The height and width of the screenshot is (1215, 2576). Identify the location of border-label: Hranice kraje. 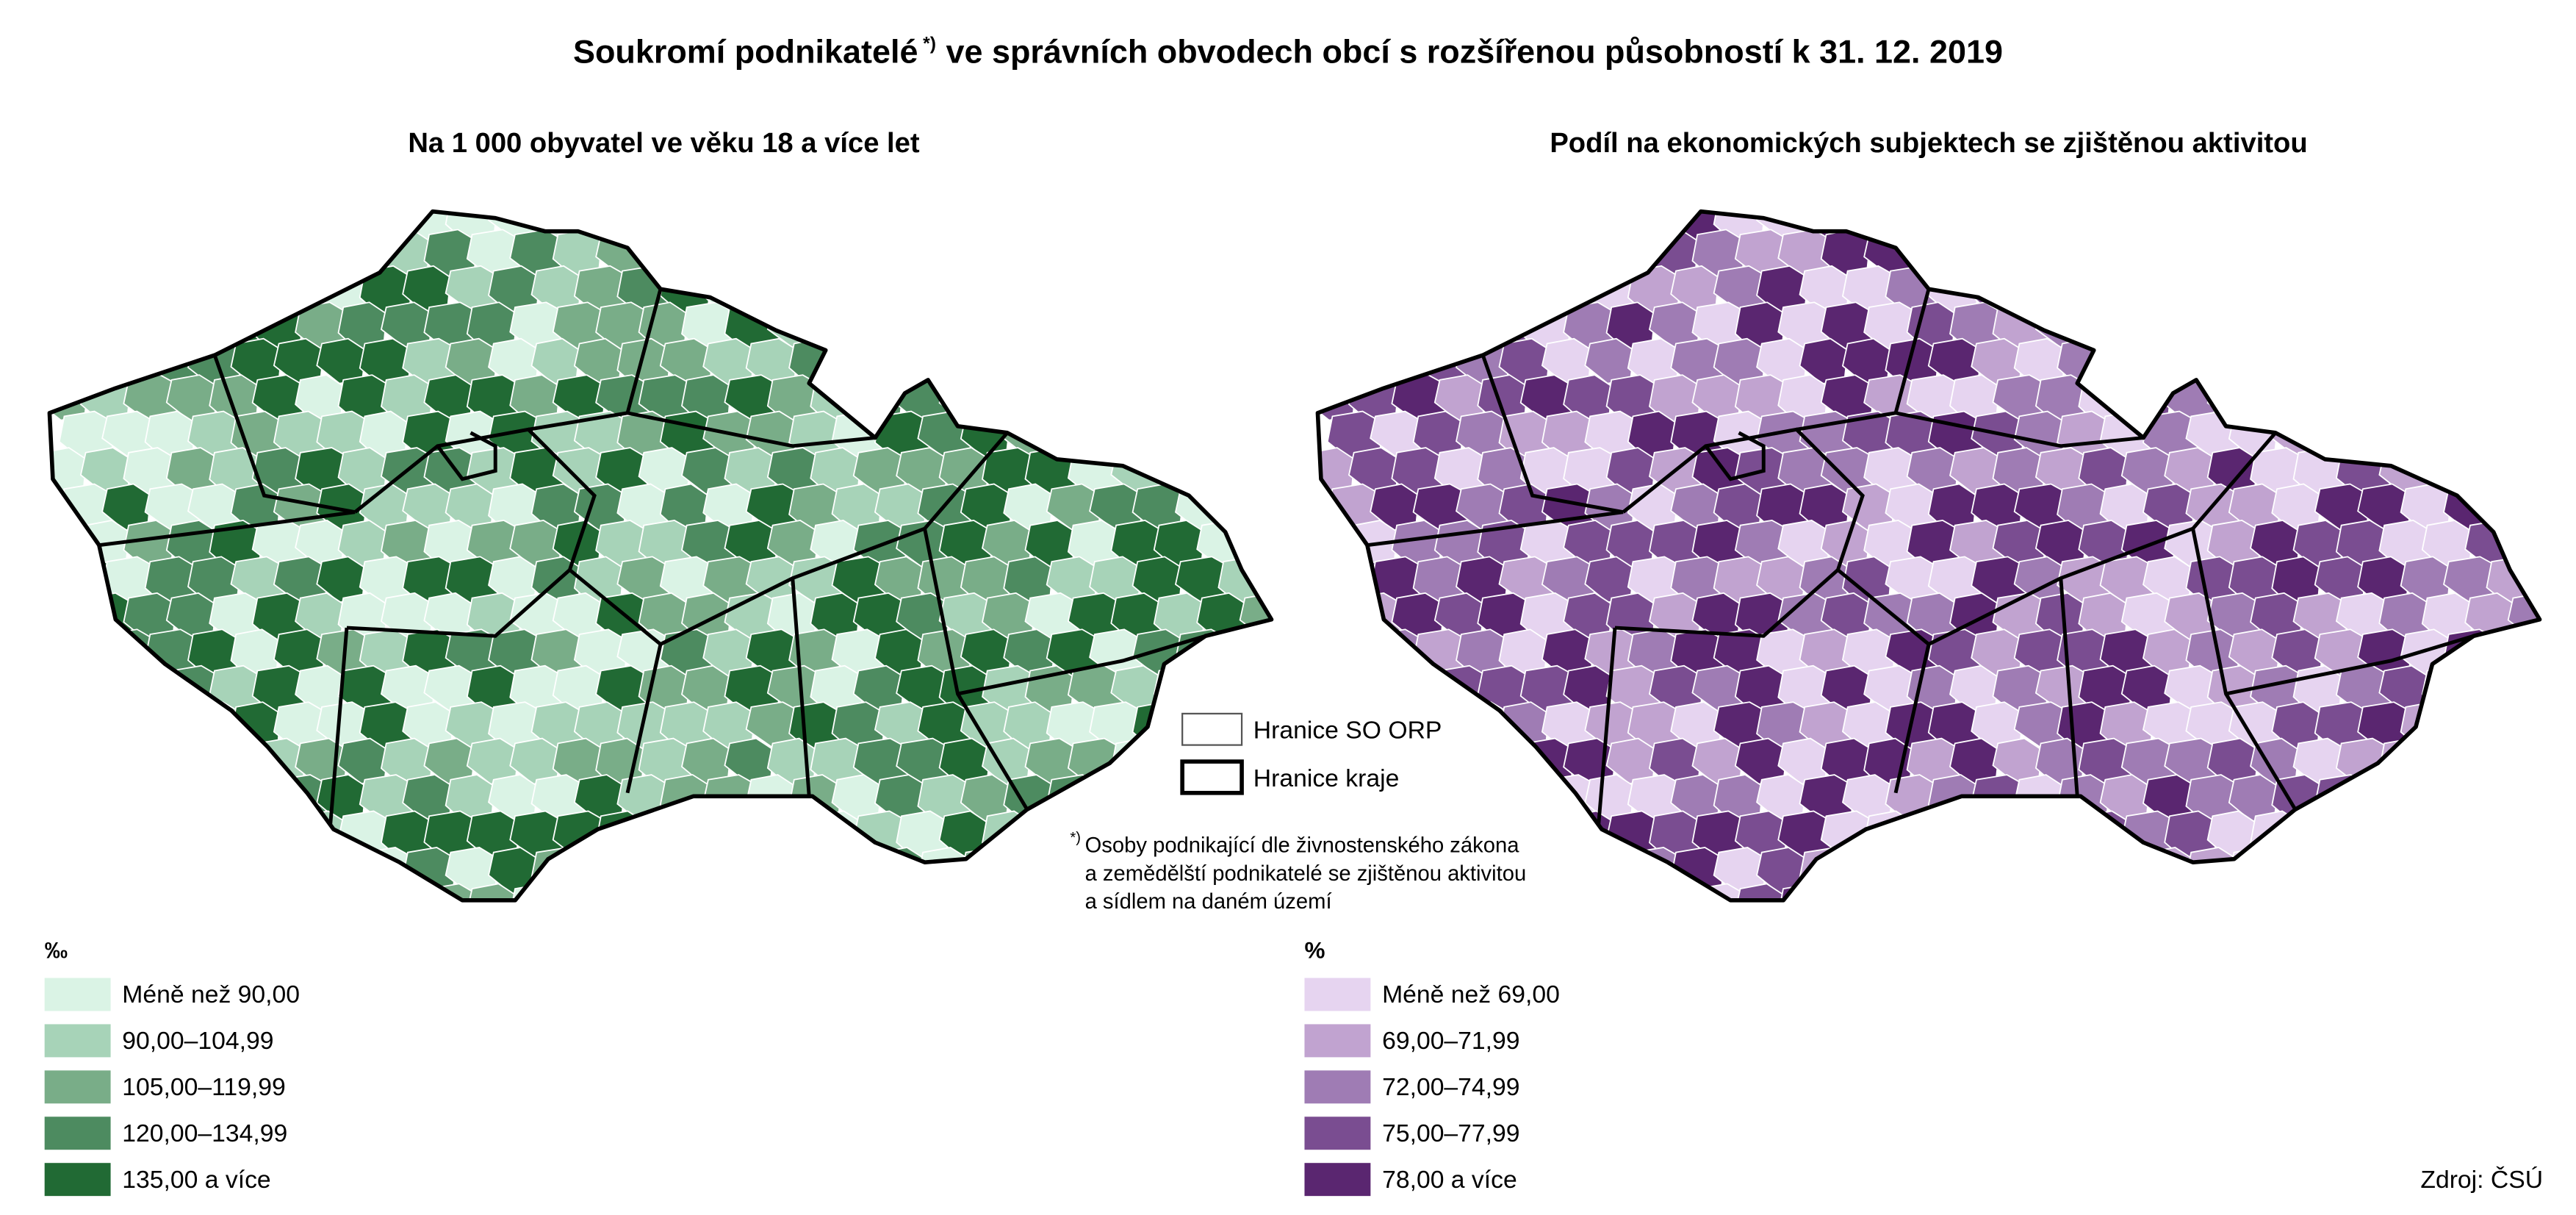
(1326, 778).